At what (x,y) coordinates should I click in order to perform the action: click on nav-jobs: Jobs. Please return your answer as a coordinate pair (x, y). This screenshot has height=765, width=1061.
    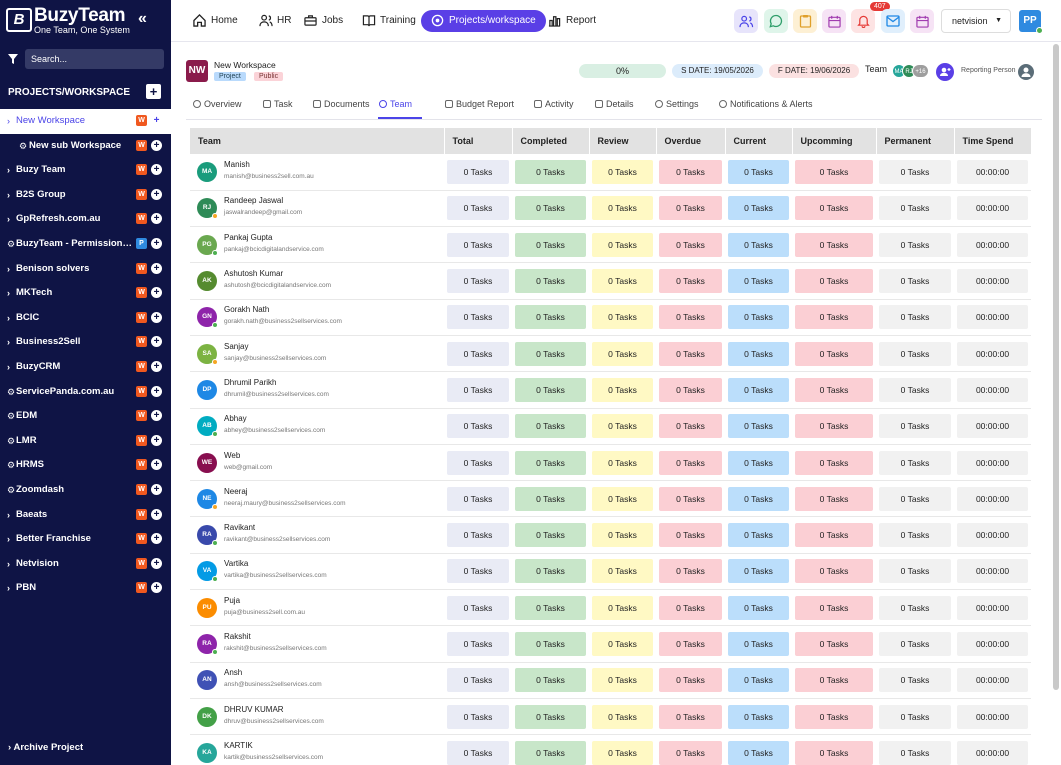
    Looking at the image, I should click on (322, 21).